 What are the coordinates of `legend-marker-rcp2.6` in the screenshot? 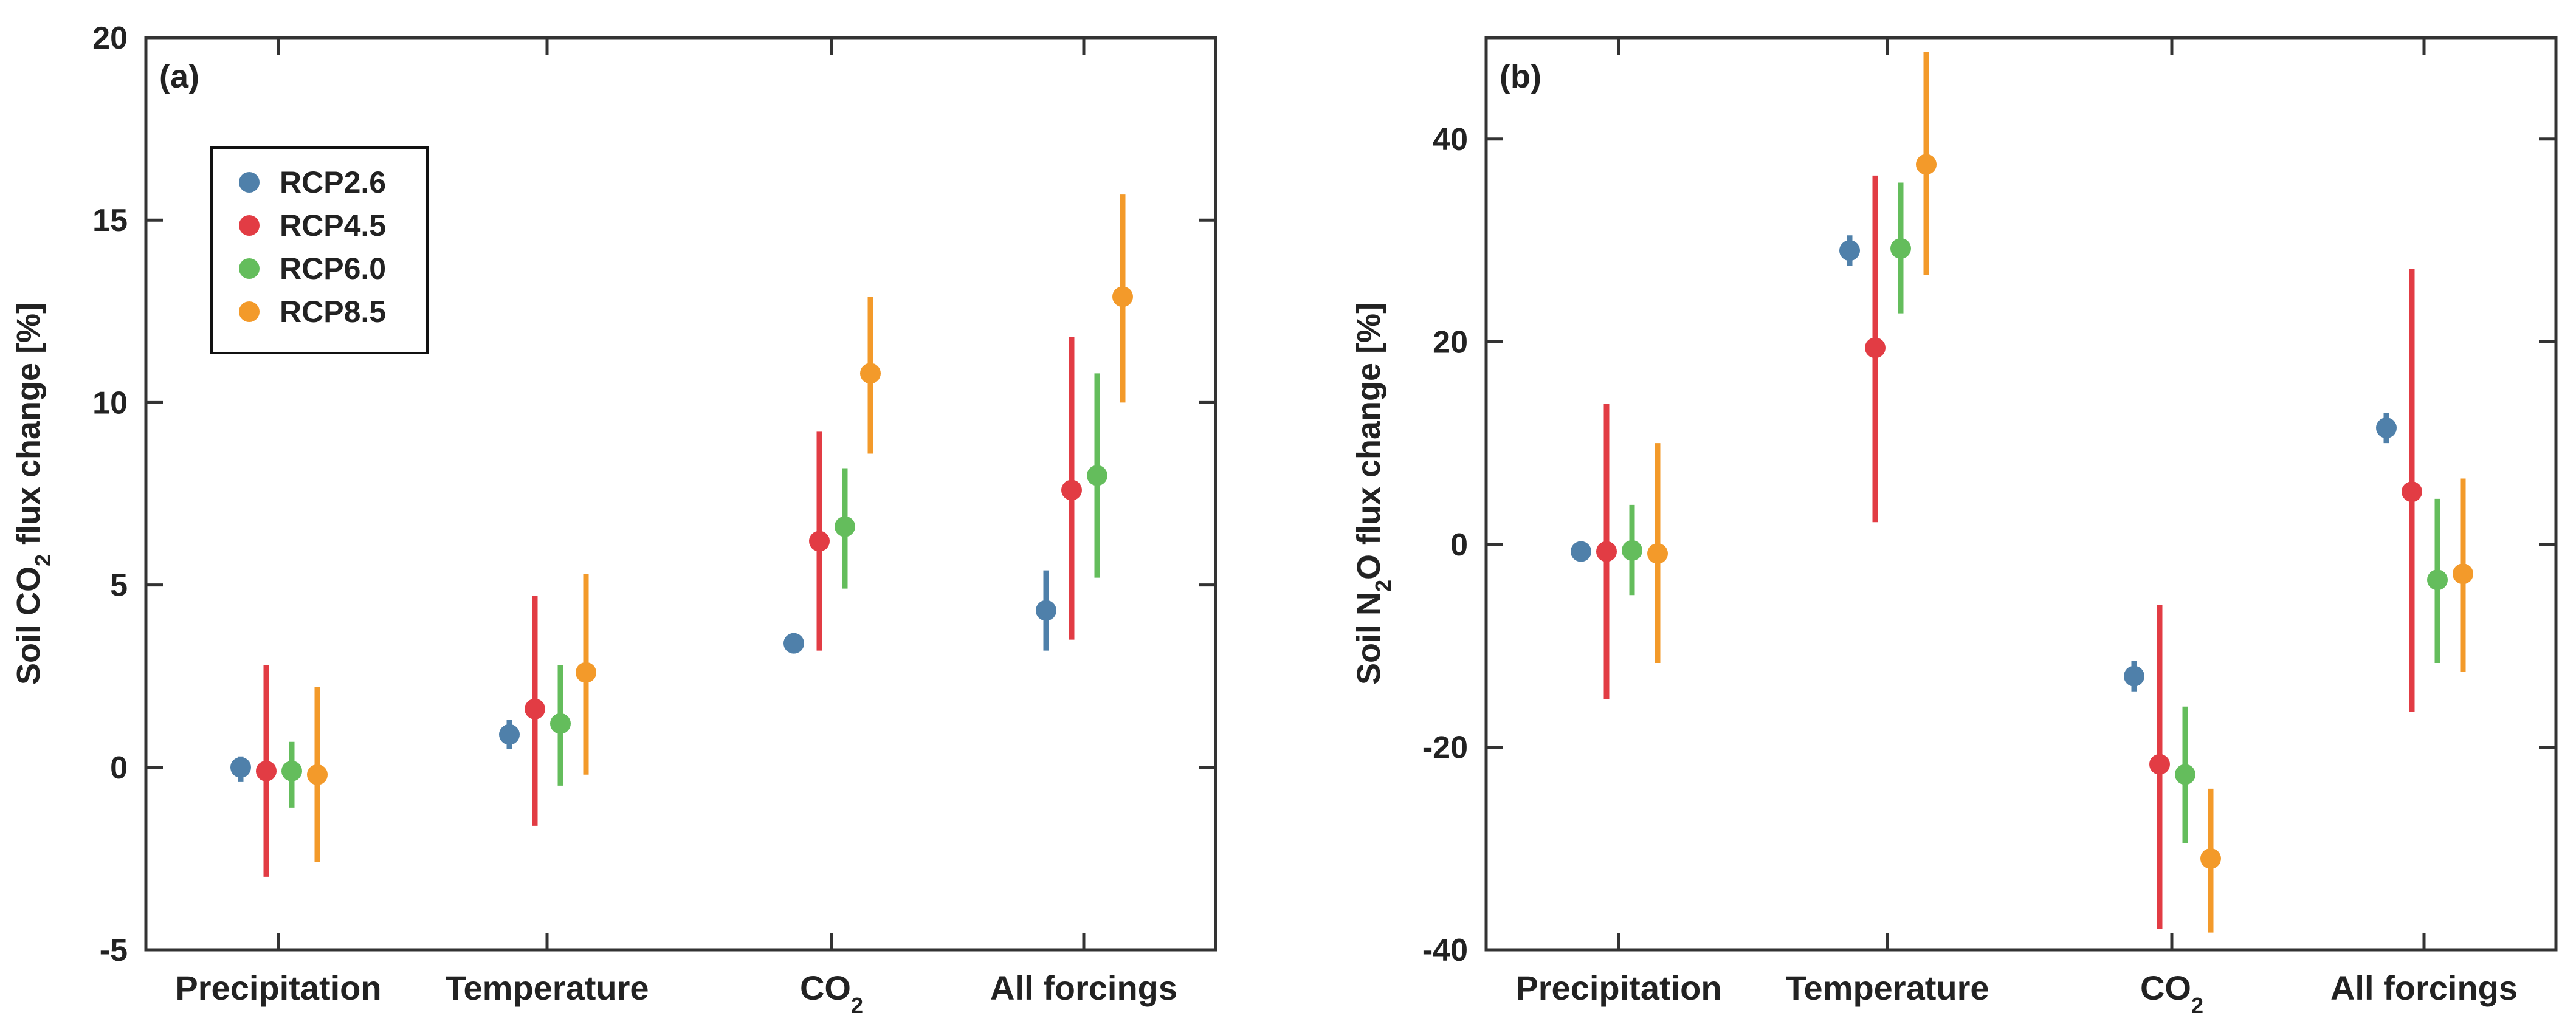 It's located at (249, 182).